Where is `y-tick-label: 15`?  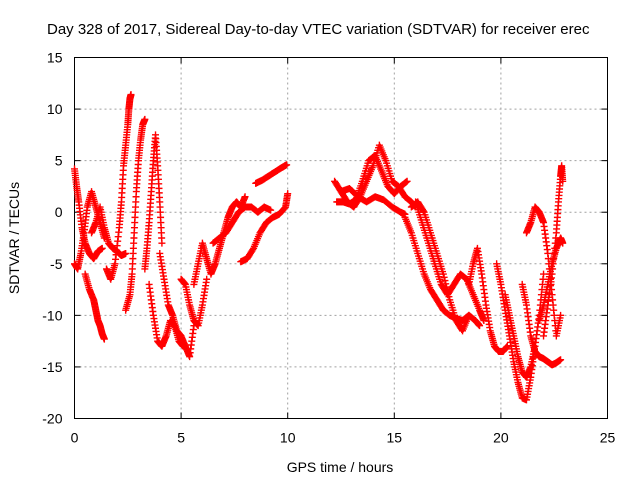
y-tick-label: 15 is located at coordinates (55, 58).